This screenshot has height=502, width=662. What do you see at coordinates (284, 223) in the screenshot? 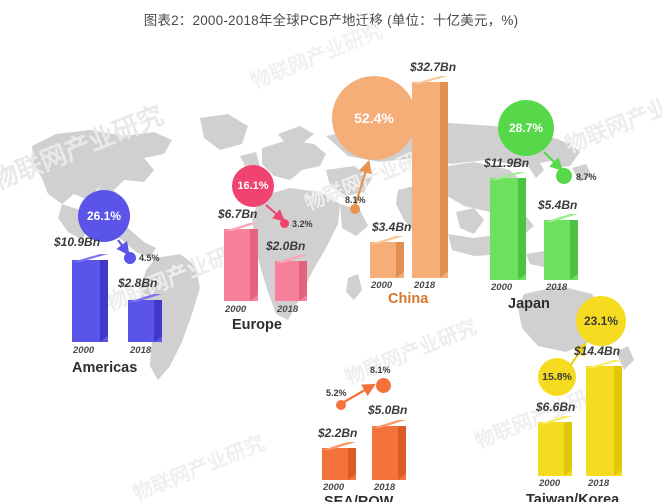
I see `bubble-europe-2018` at bounding box center [284, 223].